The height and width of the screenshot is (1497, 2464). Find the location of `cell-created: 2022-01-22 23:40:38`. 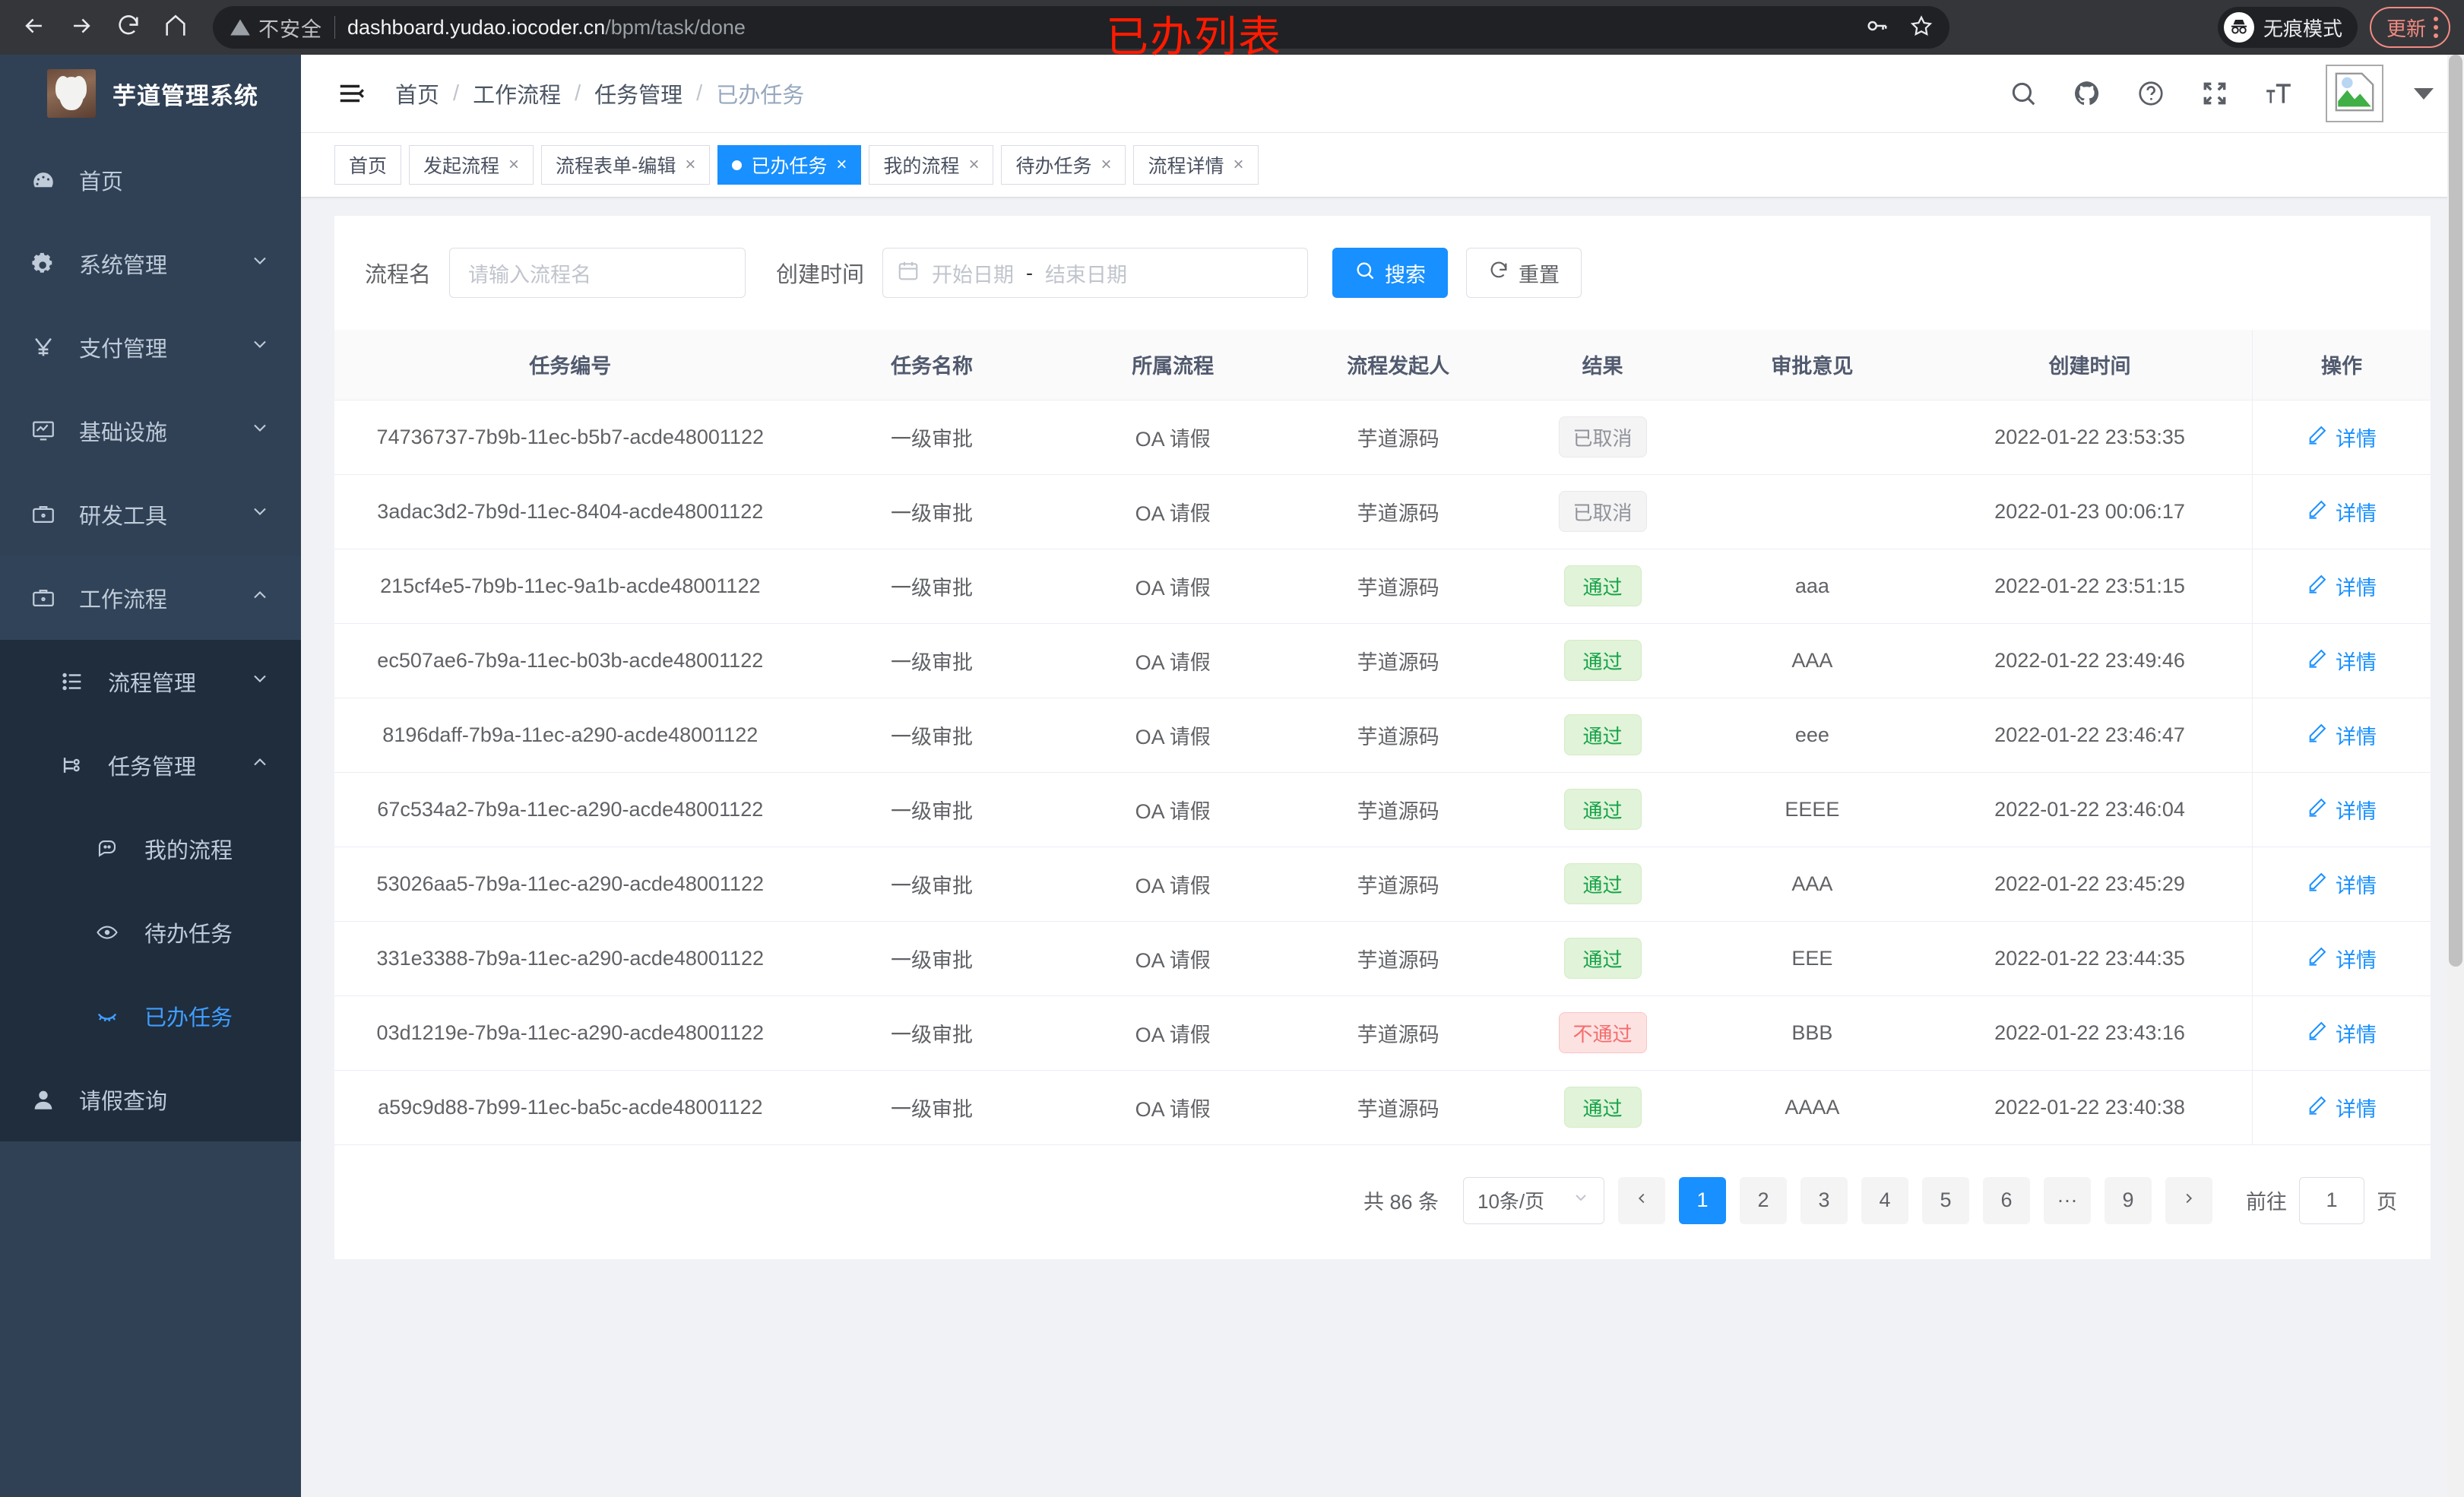

cell-created: 2022-01-22 23:40:38 is located at coordinates (2090, 1107).